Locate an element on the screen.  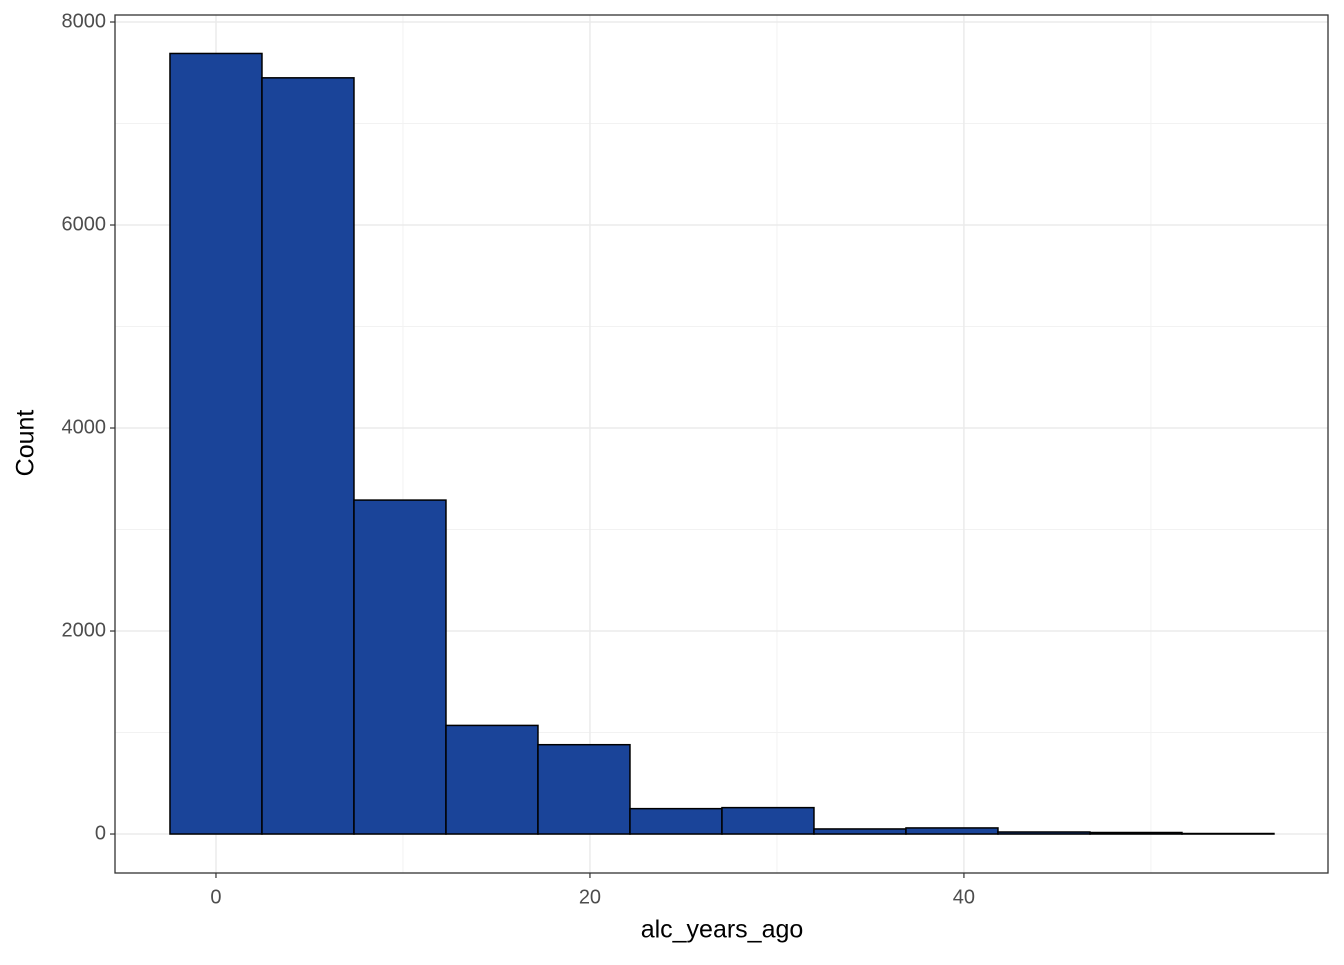
x-tick-label: 0 is located at coordinates (215, 897).